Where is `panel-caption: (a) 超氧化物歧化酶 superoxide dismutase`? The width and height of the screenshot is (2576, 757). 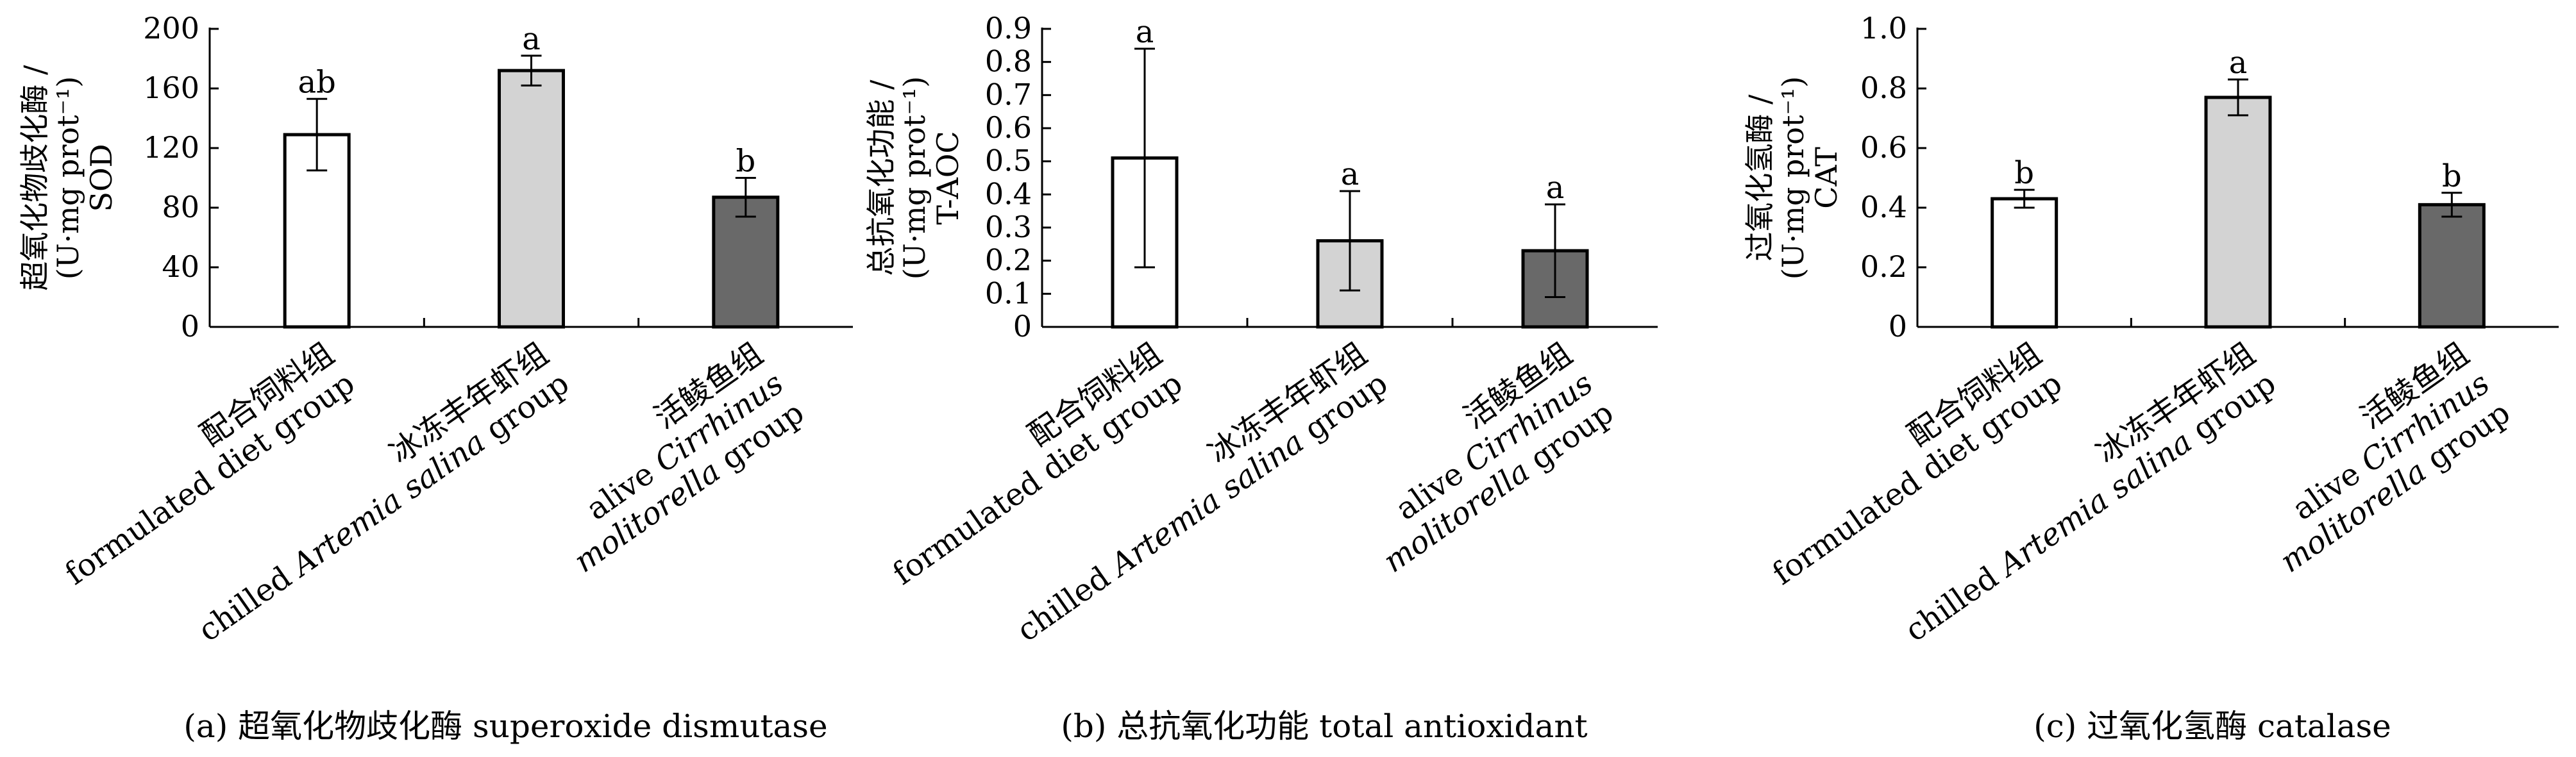
panel-caption: (a) 超氧化物歧化酶 superoxide dismutase is located at coordinates (505, 726).